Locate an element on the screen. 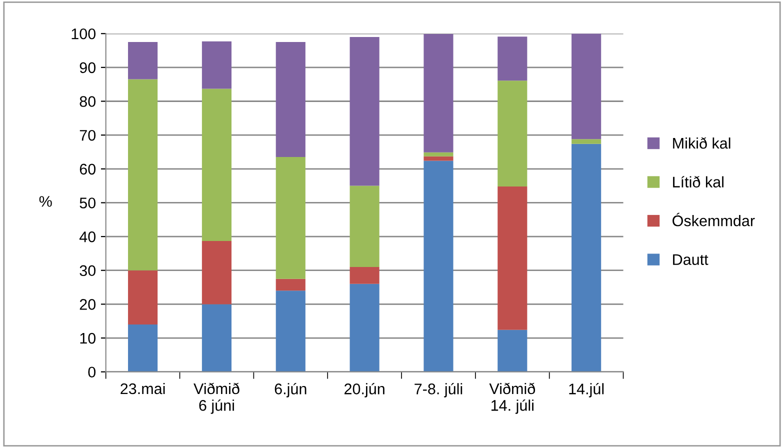 The height and width of the screenshot is (448, 784). x-tick-label: 20.jún is located at coordinates (364, 390).